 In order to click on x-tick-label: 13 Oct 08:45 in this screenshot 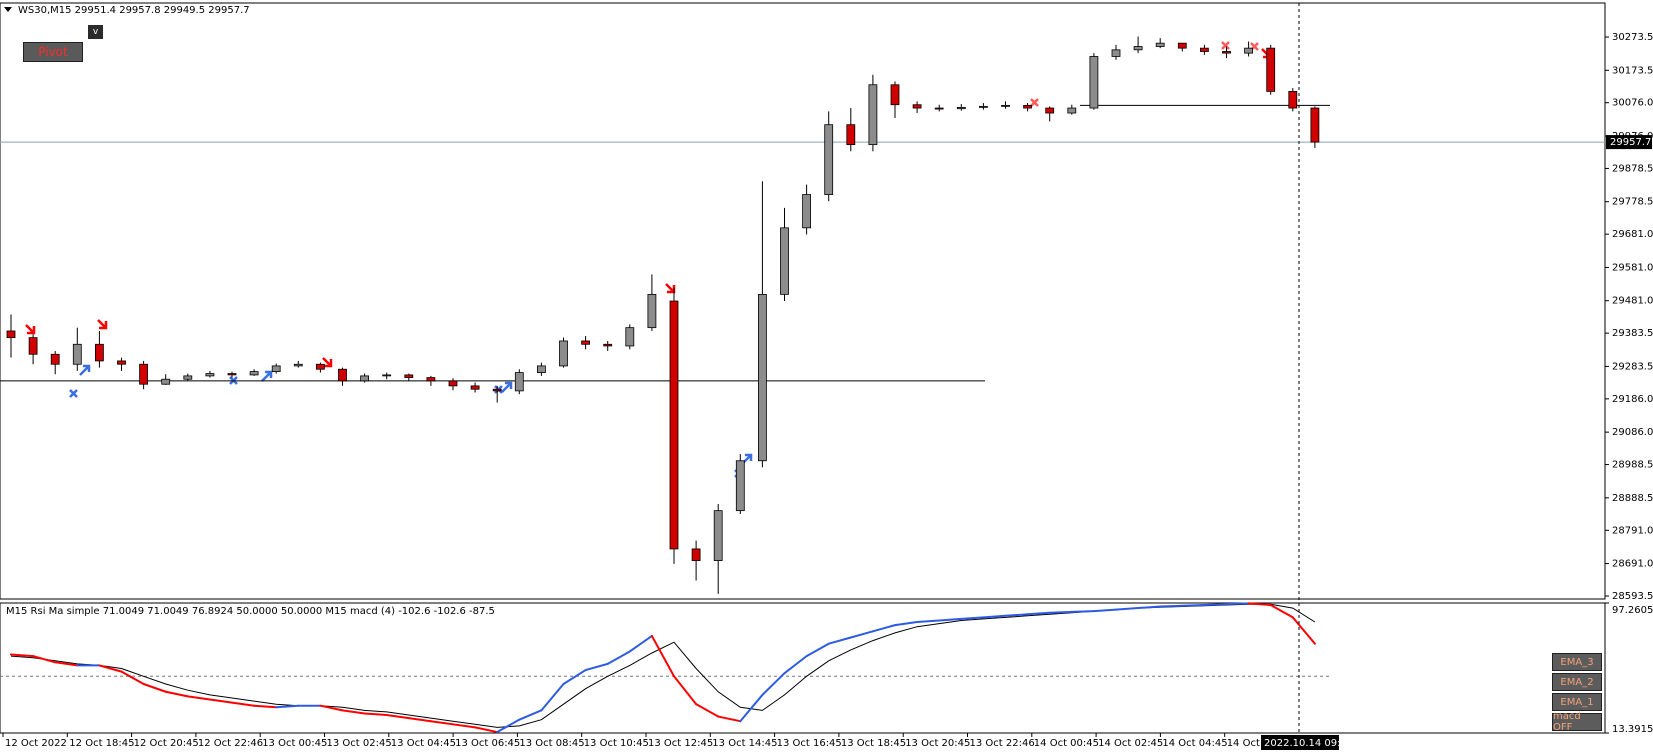, I will do `click(551, 743)`.